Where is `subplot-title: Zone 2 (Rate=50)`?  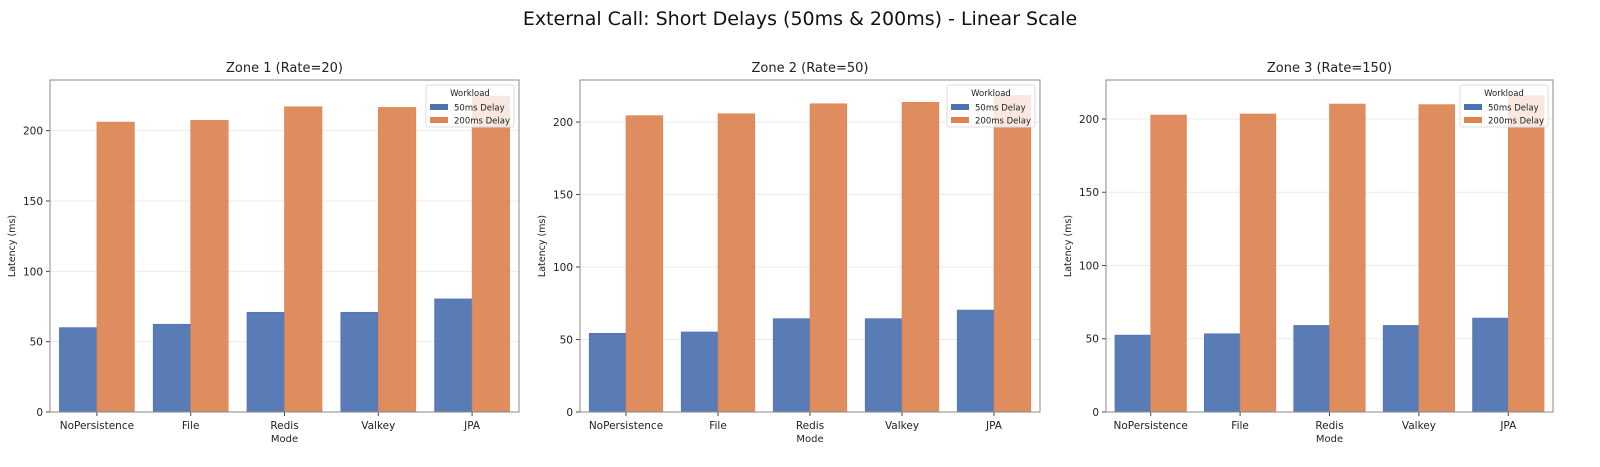 subplot-title: Zone 2 (Rate=50) is located at coordinates (809, 68).